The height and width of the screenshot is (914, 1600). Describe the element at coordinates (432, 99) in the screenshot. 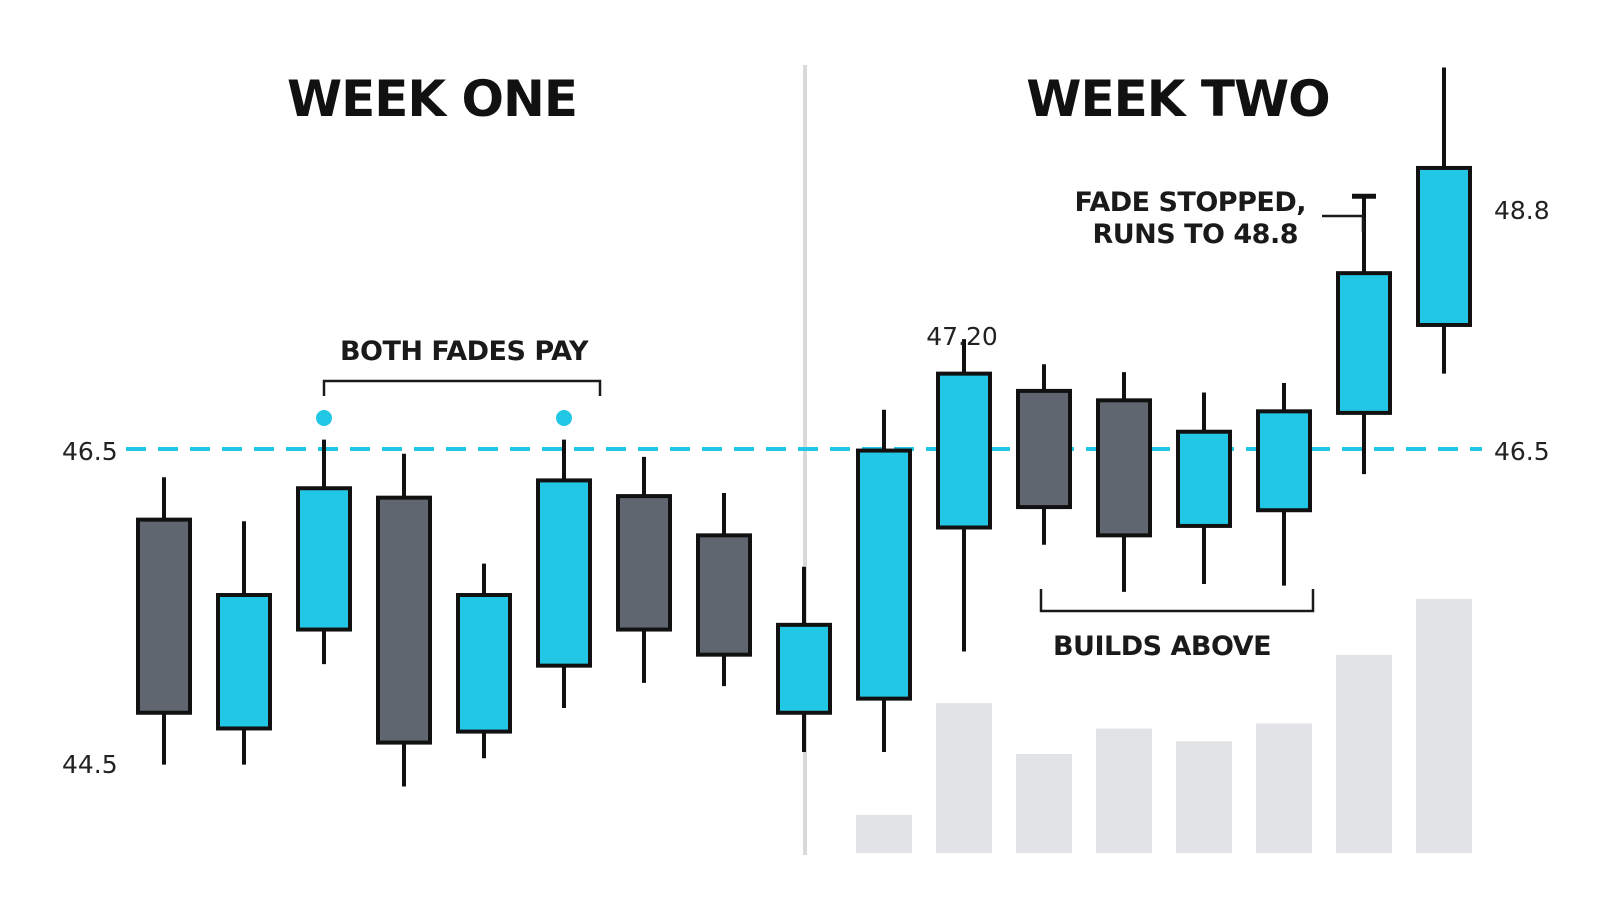

I see `panel-title-week-one: WEEK ONE` at that location.